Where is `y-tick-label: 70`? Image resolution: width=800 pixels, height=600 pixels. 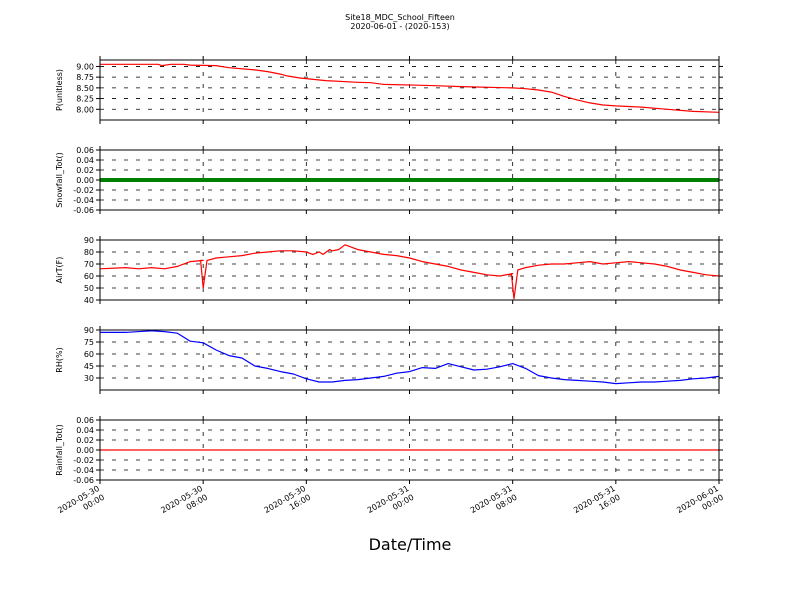 y-tick-label: 70 is located at coordinates (89, 264).